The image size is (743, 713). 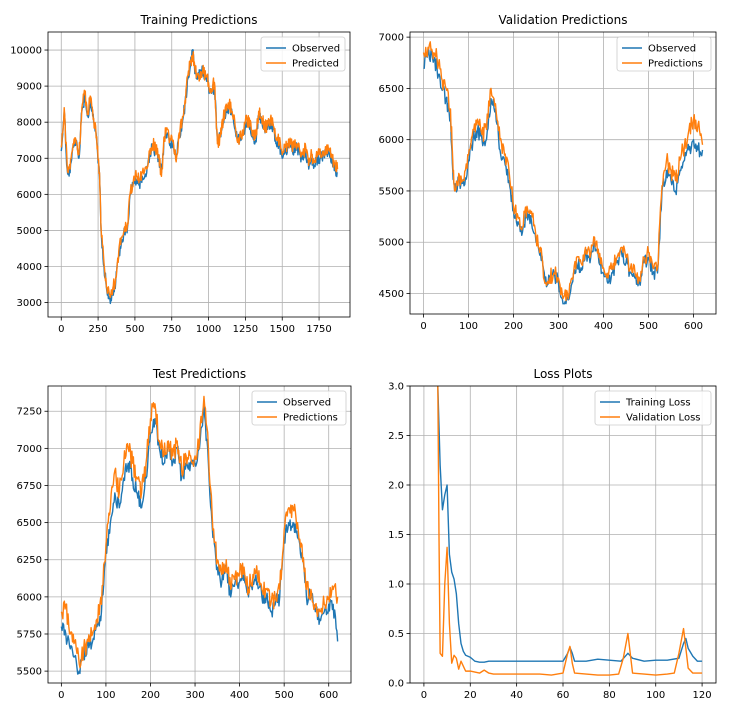 What do you see at coordinates (29, 412) in the screenshot?
I see `y-tick-label: 7250` at bounding box center [29, 412].